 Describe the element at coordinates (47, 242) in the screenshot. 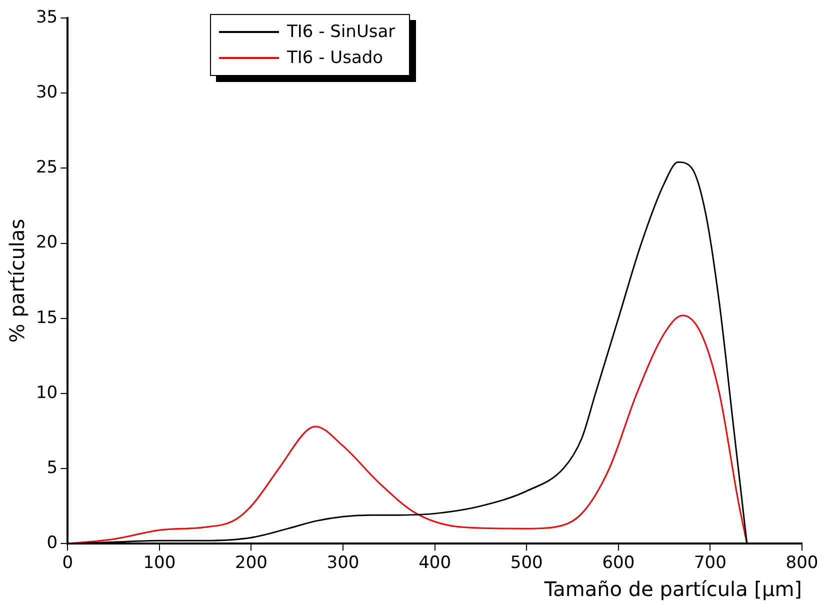

I see `y-tick-label: 20` at that location.